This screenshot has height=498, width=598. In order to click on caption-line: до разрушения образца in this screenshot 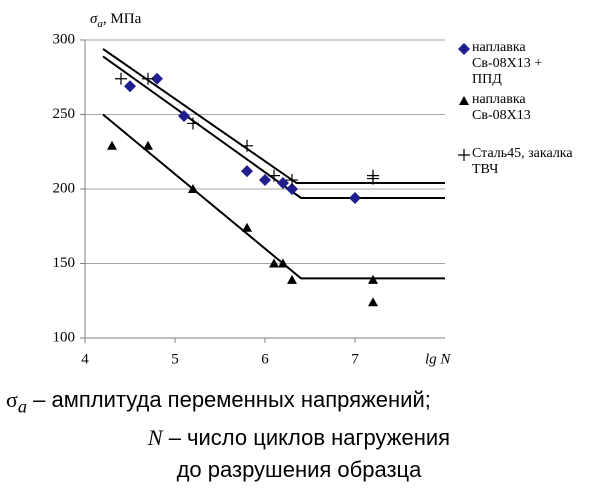, I will do `click(299, 470)`.